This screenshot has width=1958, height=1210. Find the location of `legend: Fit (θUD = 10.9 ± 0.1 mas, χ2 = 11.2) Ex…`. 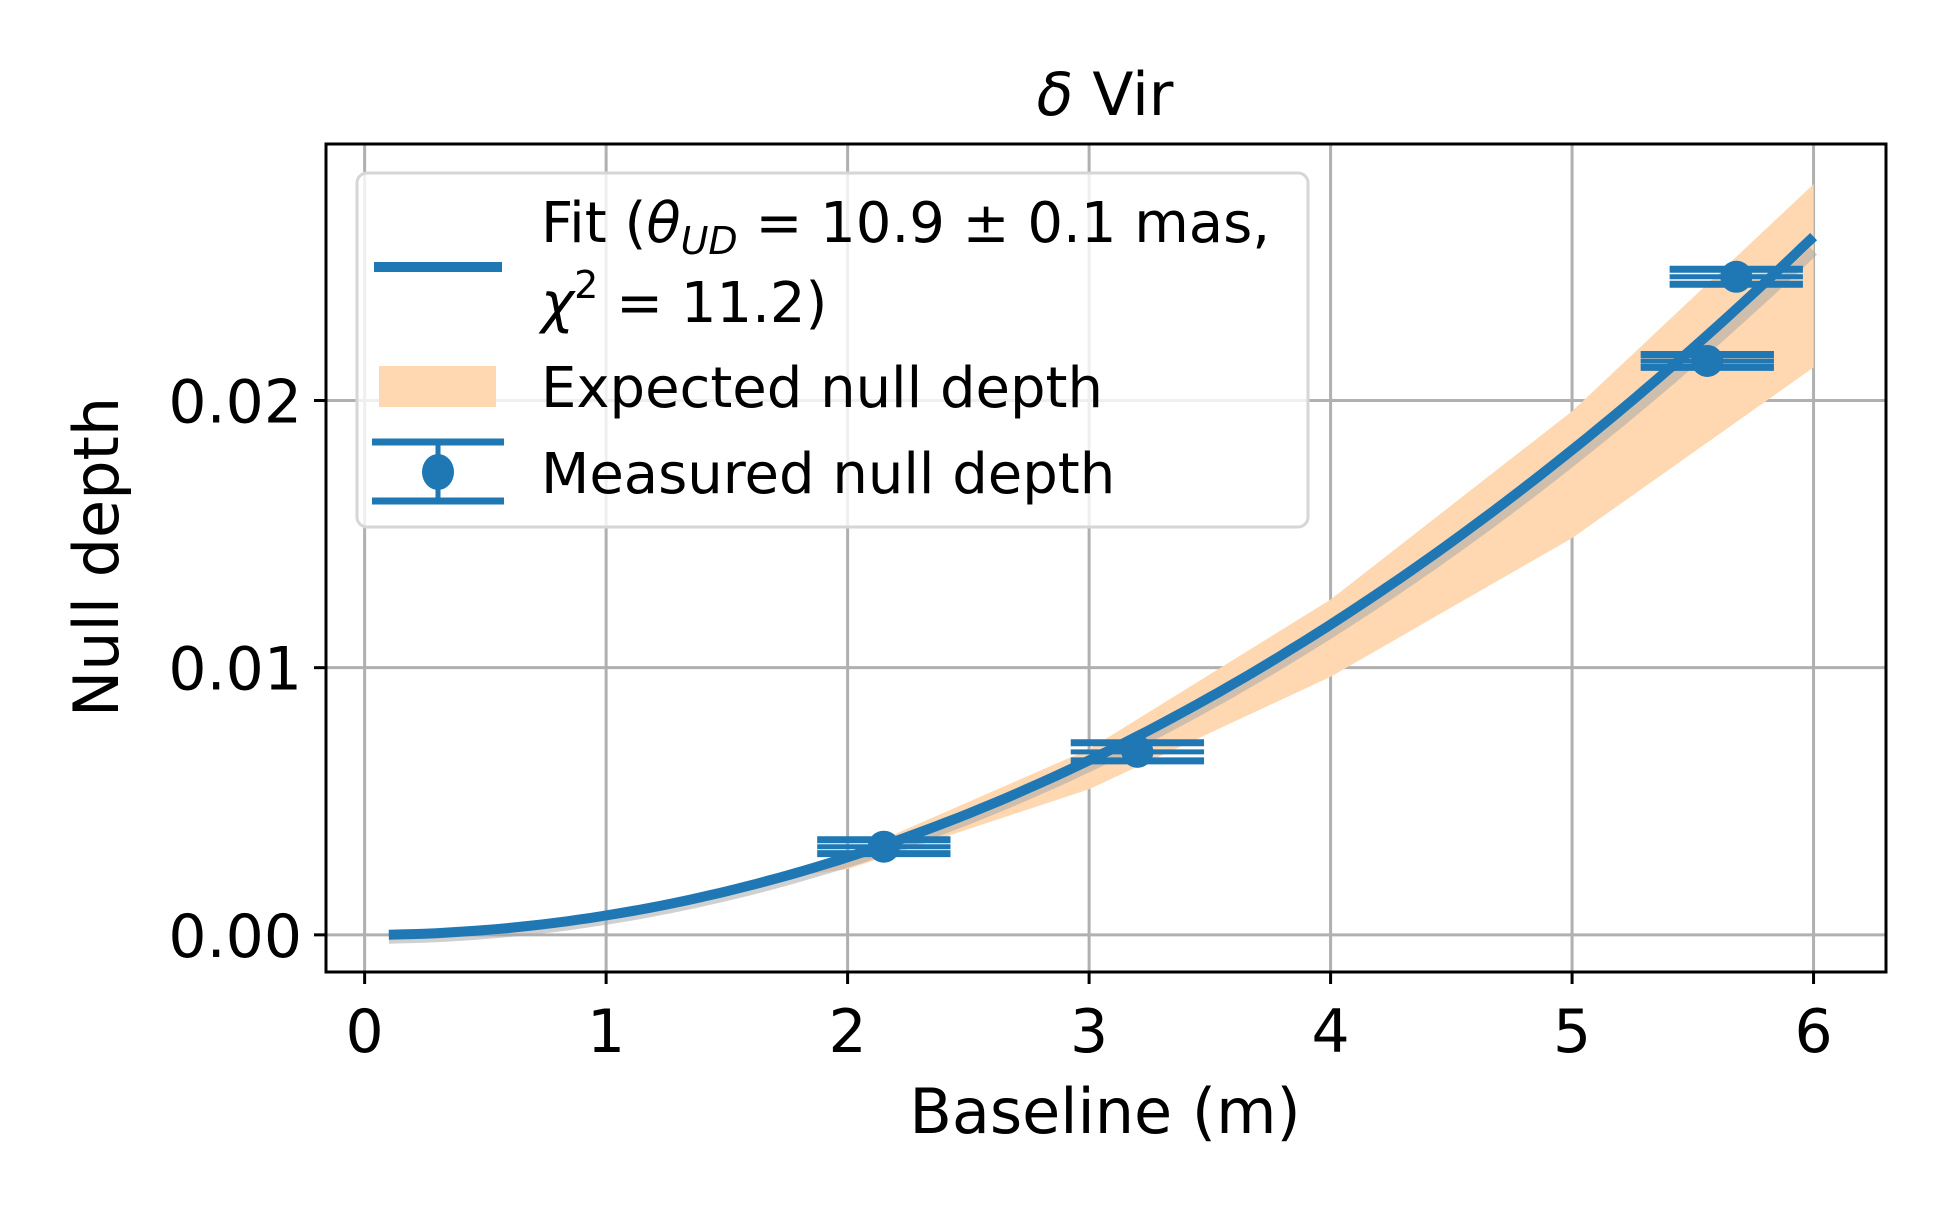

legend: Fit (θUD = 10.9 ± 0.1 mas, χ2 = 11.2) Ex… is located at coordinates (832, 350).